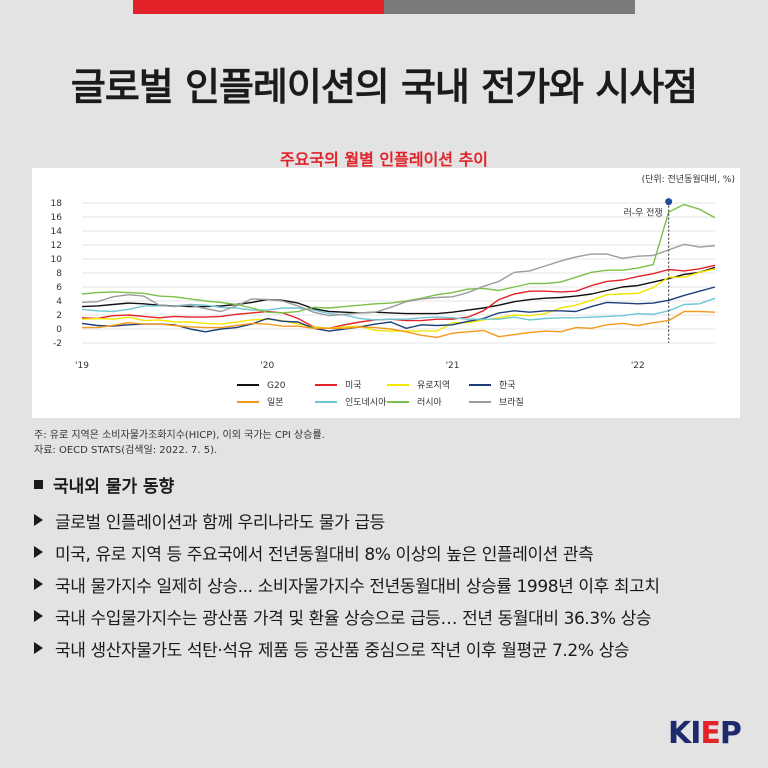 Image resolution: width=768 pixels, height=768 pixels. I want to click on y-tick-label: 4, so click(59, 302).